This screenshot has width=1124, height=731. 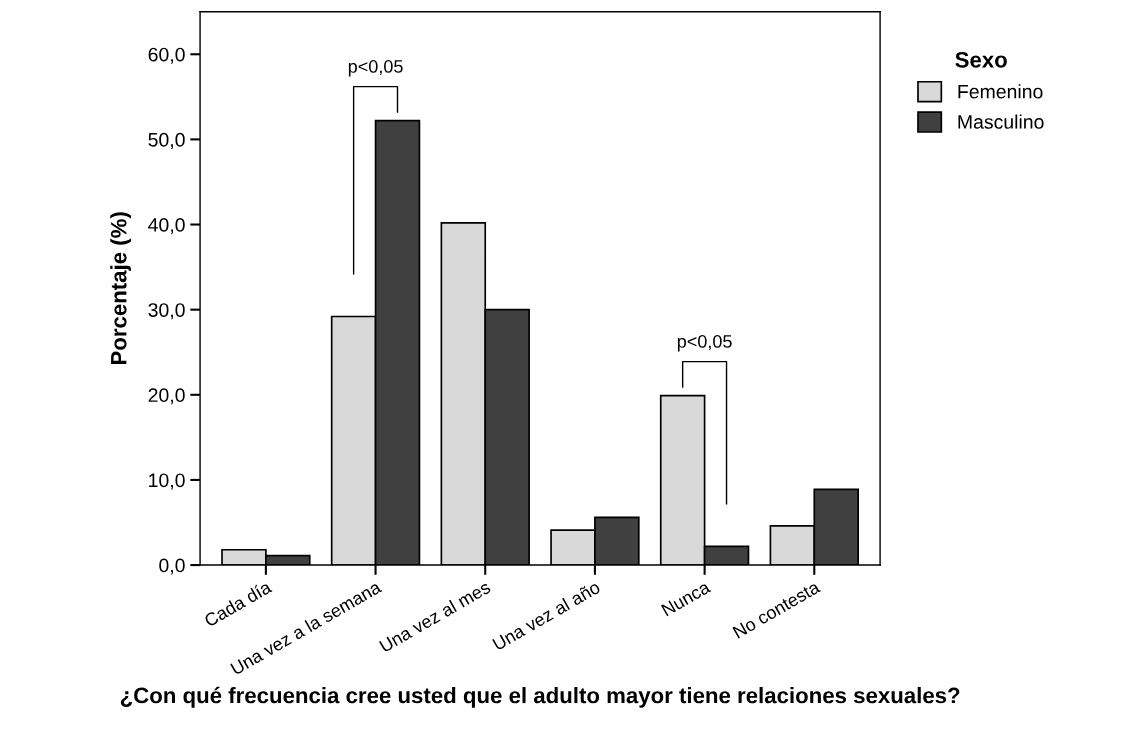 What do you see at coordinates (540, 697) in the screenshot?
I see `x-axis-title: ¿Con qué frecuencia cree usted que el adulto mayor tiene relaciones sexuales?` at bounding box center [540, 697].